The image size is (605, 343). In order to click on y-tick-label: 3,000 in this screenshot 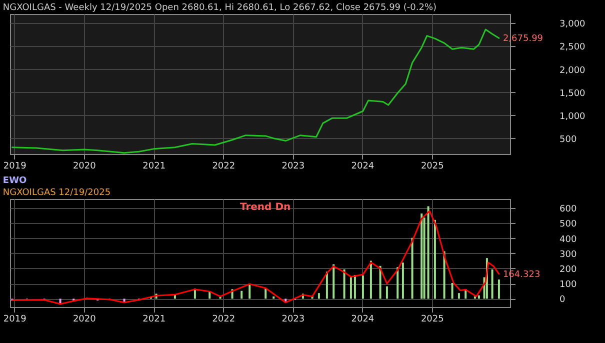, I will do `click(573, 25)`.